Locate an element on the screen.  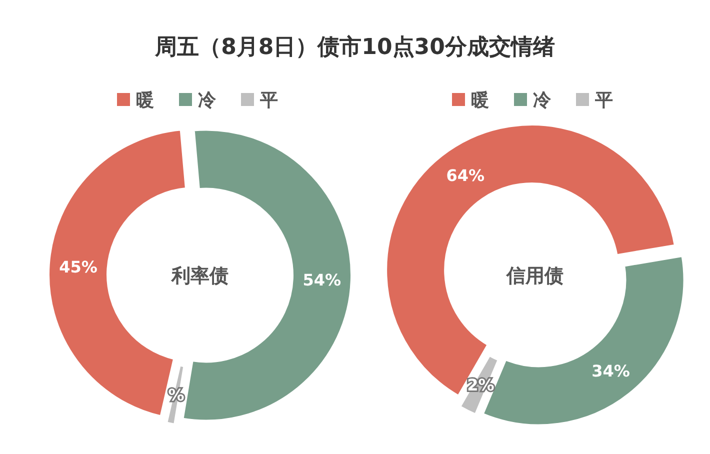
text: 信用债 is located at coordinates (535, 276).